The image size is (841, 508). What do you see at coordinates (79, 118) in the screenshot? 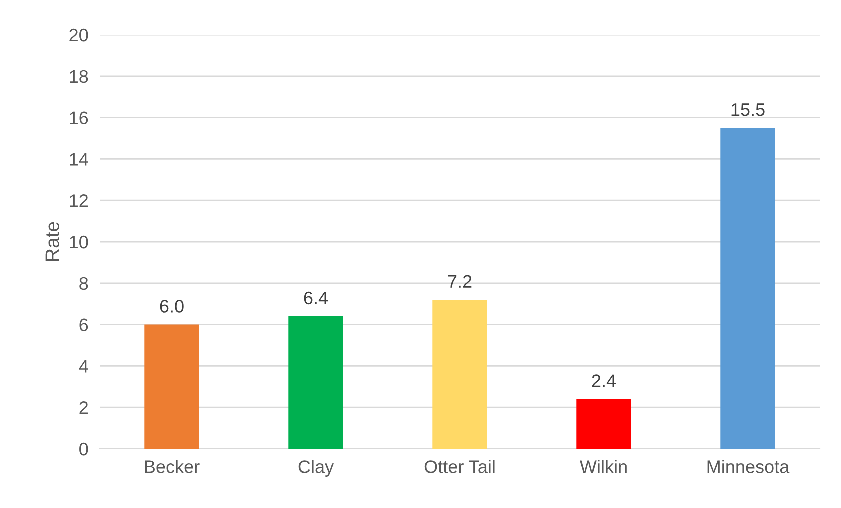
I see `y-tick-label: 16` at bounding box center [79, 118].